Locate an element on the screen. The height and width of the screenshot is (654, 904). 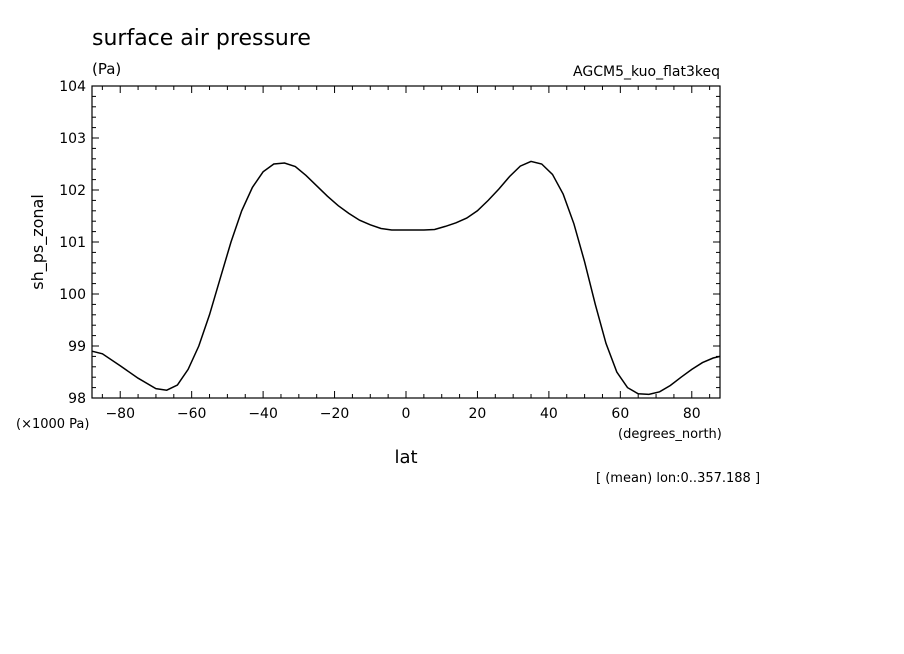
x-axis-label: lat is located at coordinates (405, 457).